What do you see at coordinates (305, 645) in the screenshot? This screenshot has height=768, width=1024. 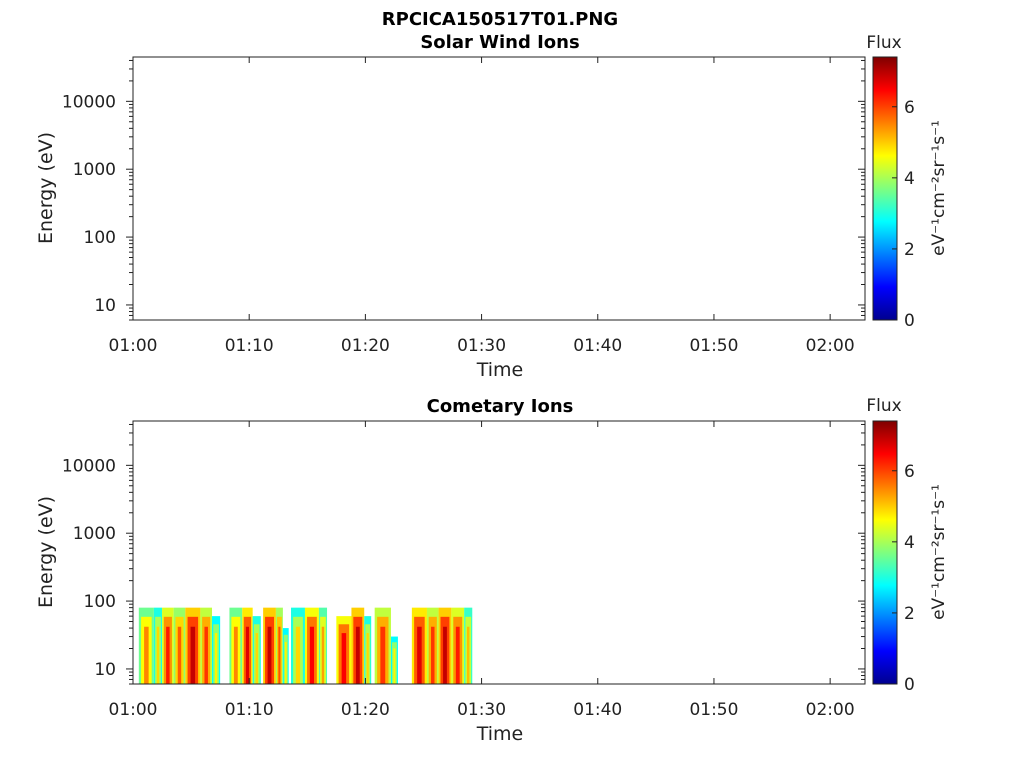 I see `spectrogram-data` at bounding box center [305, 645].